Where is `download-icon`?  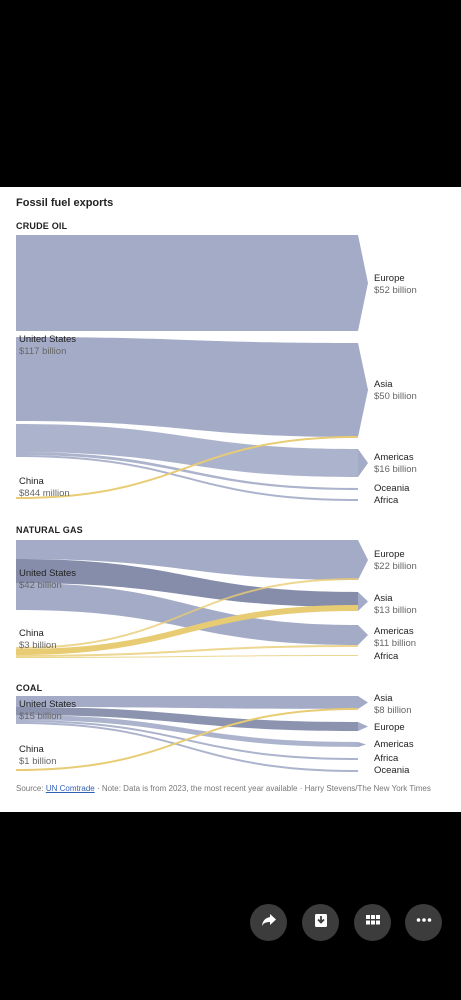
download-icon is located at coordinates (321, 922).